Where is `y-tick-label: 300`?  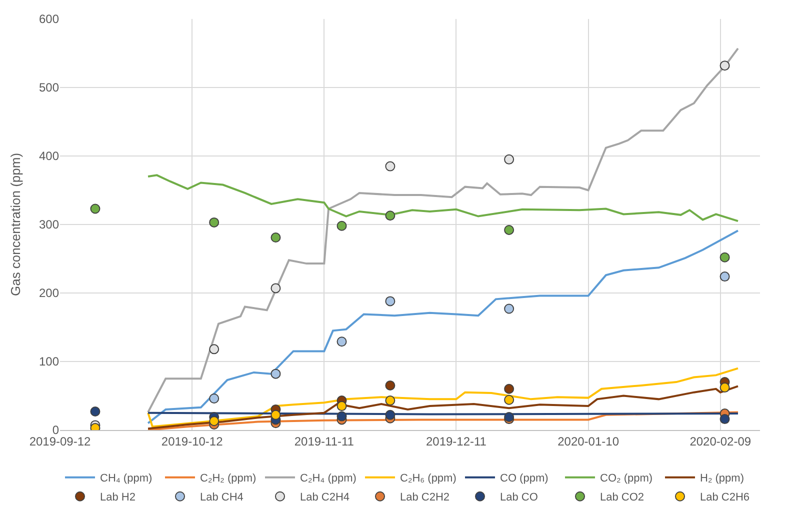 y-tick-label: 300 is located at coordinates (49, 225).